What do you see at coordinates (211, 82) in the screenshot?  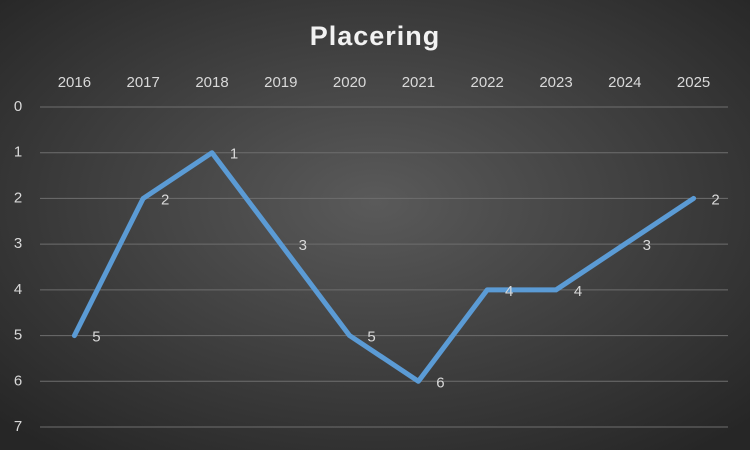 I see `x-tick-label: 2018` at bounding box center [211, 82].